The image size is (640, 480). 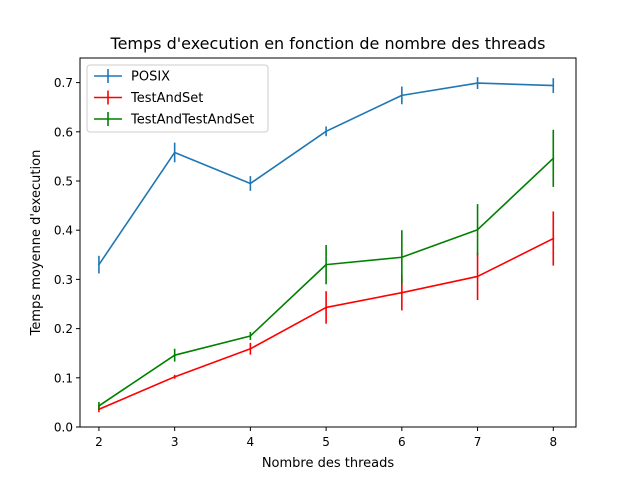 What do you see at coordinates (63, 83) in the screenshot?
I see `y-tick-label: 0.7` at bounding box center [63, 83].